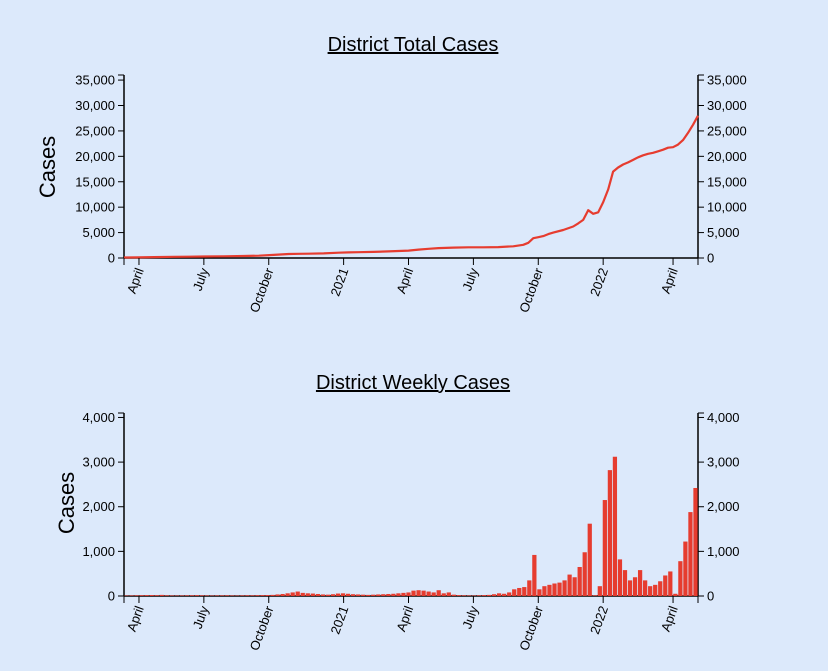 This screenshot has width=828, height=671. What do you see at coordinates (339, 282) in the screenshot?
I see `total-cases-xtick-label: 2021` at bounding box center [339, 282].